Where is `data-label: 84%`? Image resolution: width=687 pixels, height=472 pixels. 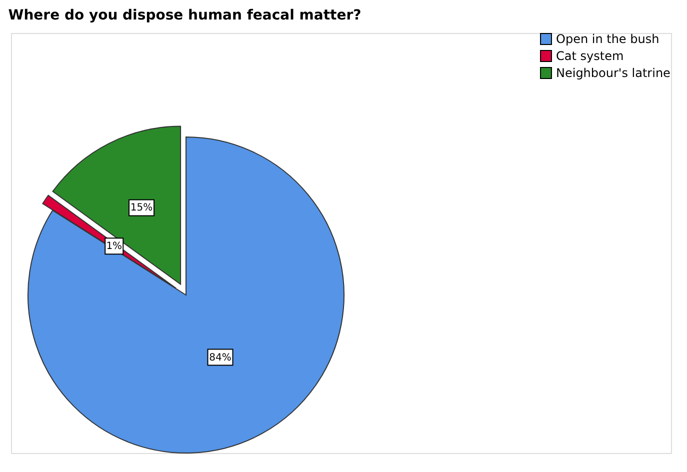 data-label: 84% is located at coordinates (220, 358).